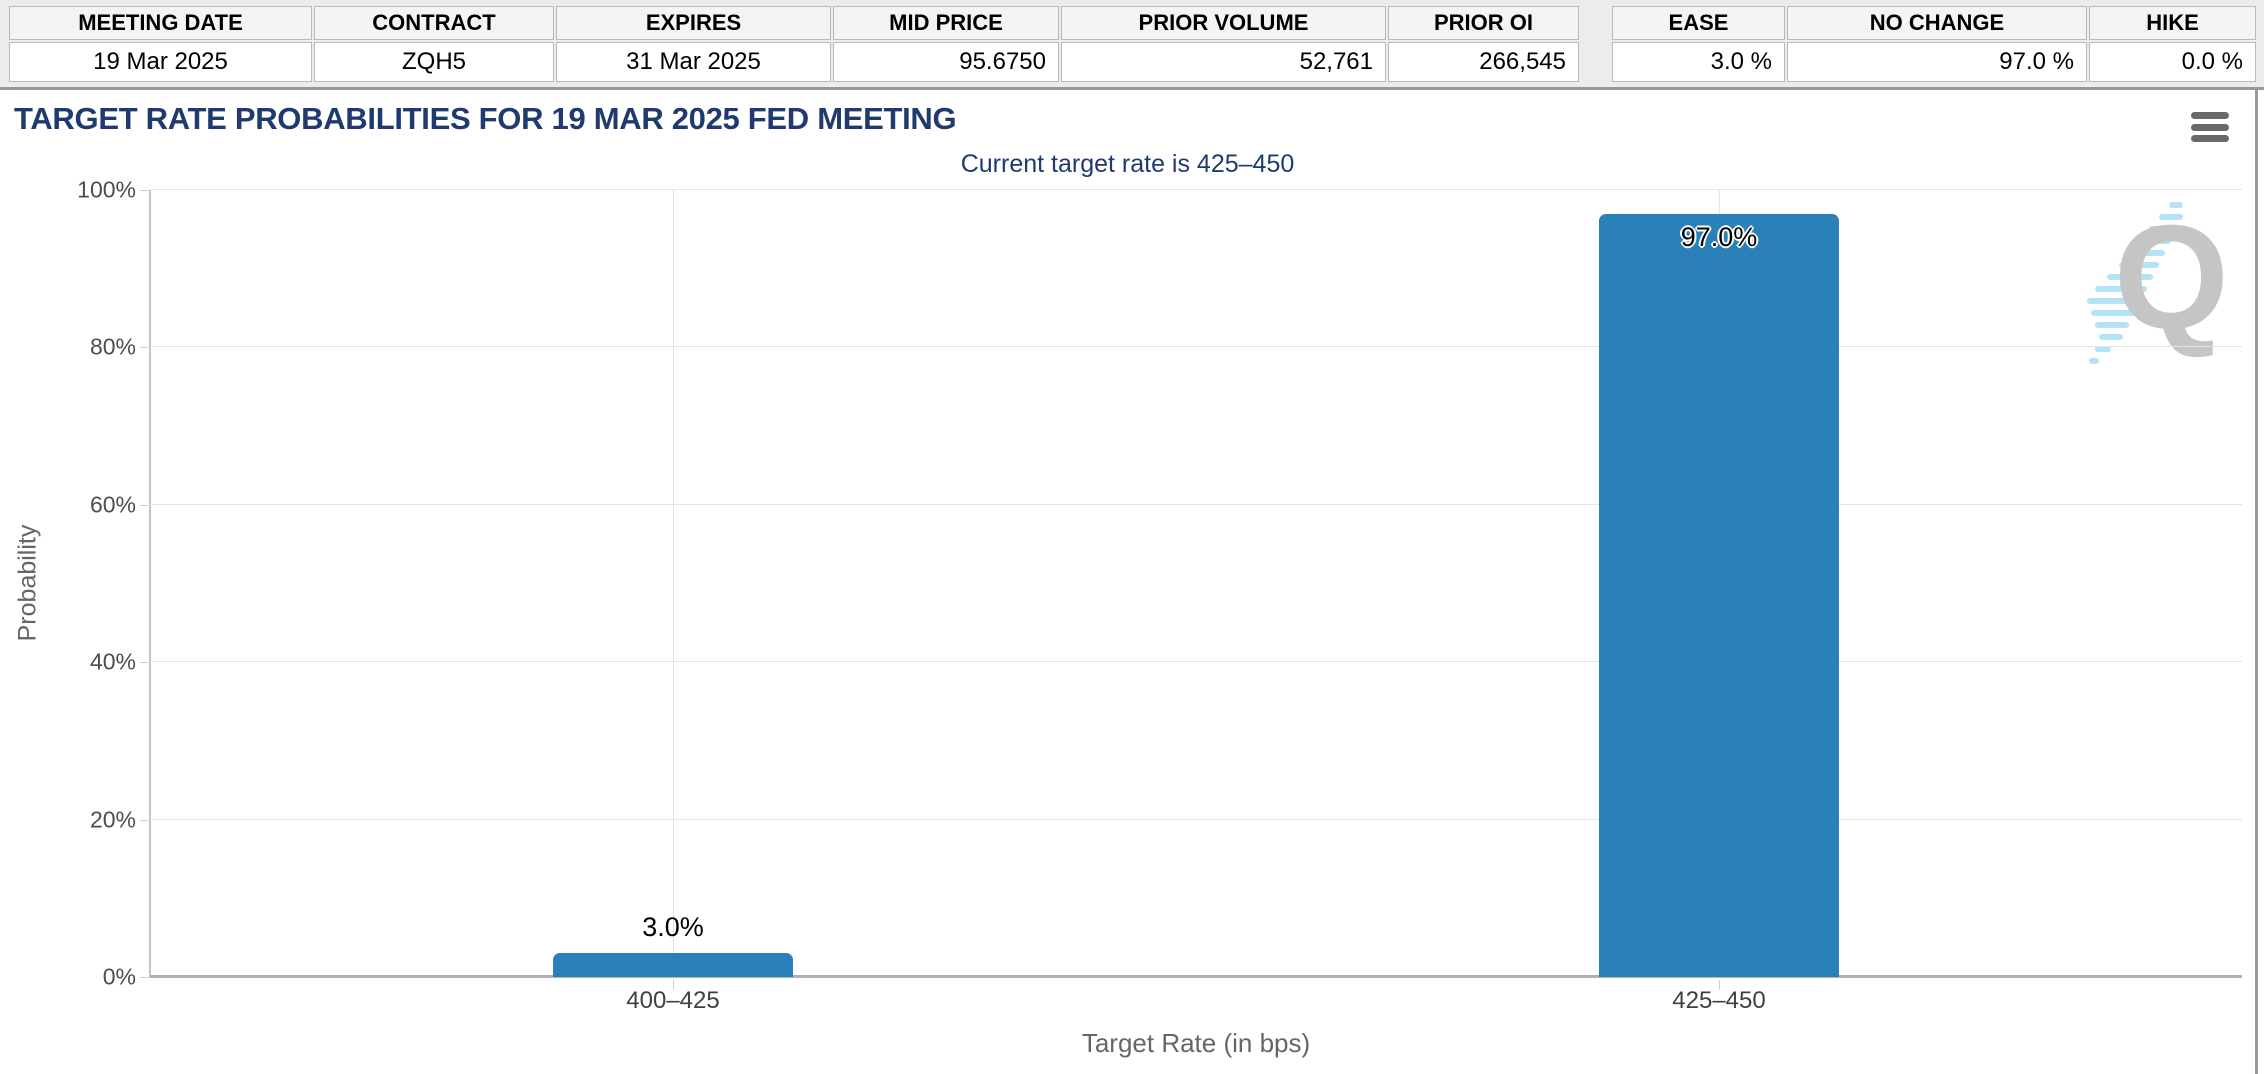 The height and width of the screenshot is (1074, 2264). I want to click on chart-subtitle: Current target rate is 425–450, so click(1127, 164).